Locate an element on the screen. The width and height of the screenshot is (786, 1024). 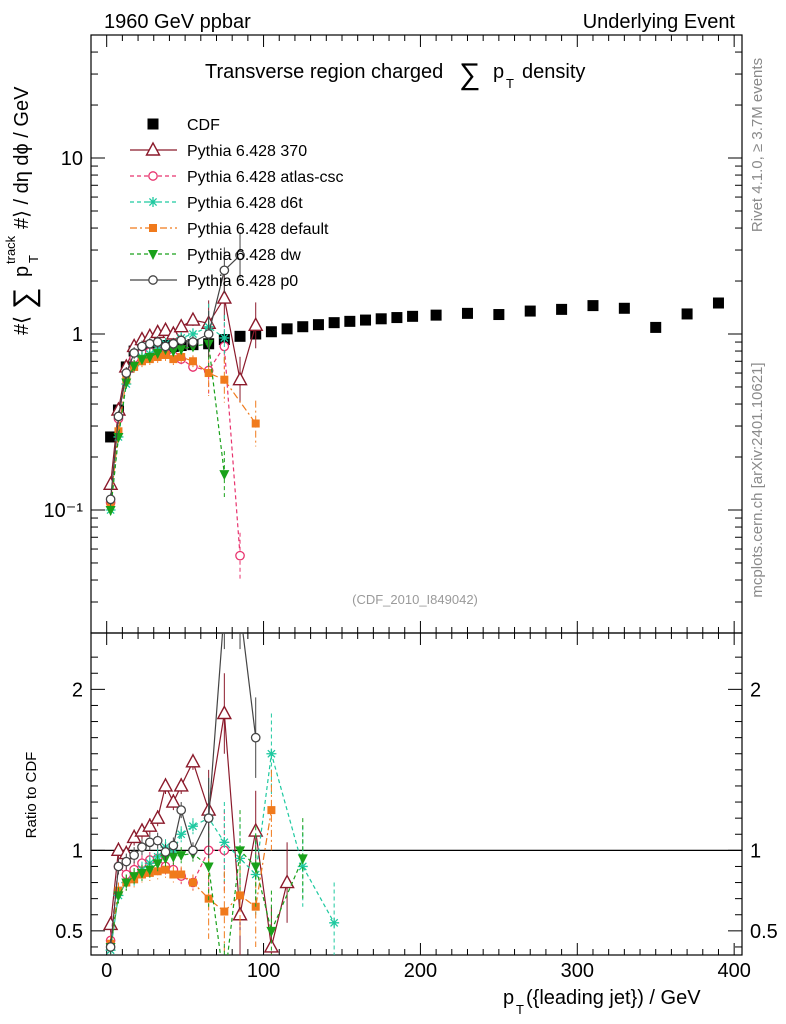
legend-label: Pythia 6.428 default is located at coordinates (258, 229).